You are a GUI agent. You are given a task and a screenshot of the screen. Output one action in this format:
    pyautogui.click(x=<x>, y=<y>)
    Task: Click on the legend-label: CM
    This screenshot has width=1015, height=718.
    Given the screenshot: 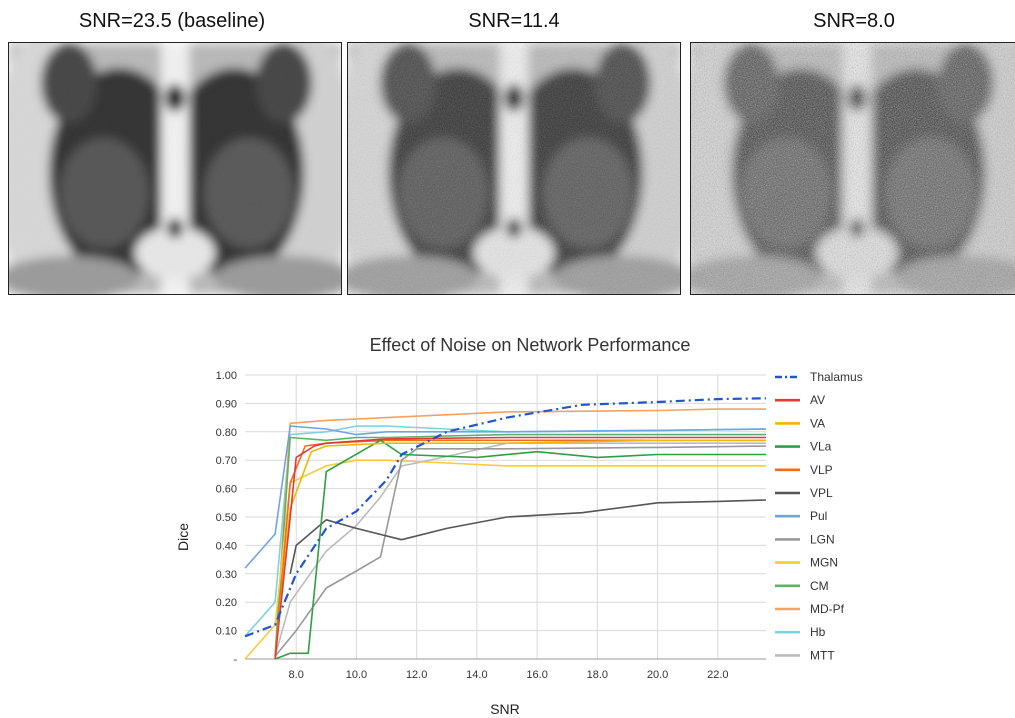 What is the action you would take?
    pyautogui.click(x=819, y=586)
    